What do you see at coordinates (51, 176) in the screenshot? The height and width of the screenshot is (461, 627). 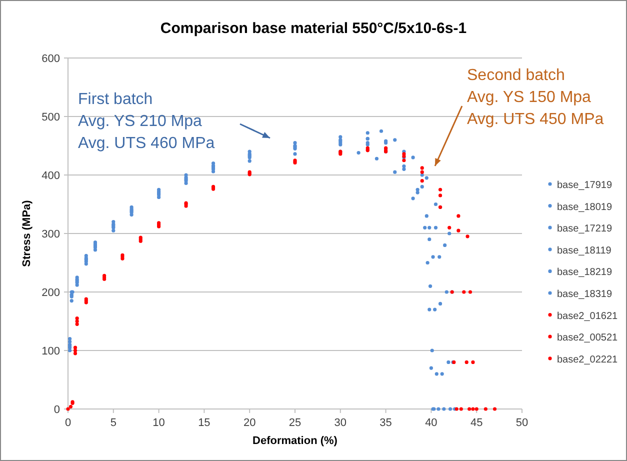 I see `y-tick-label: 400` at bounding box center [51, 176].